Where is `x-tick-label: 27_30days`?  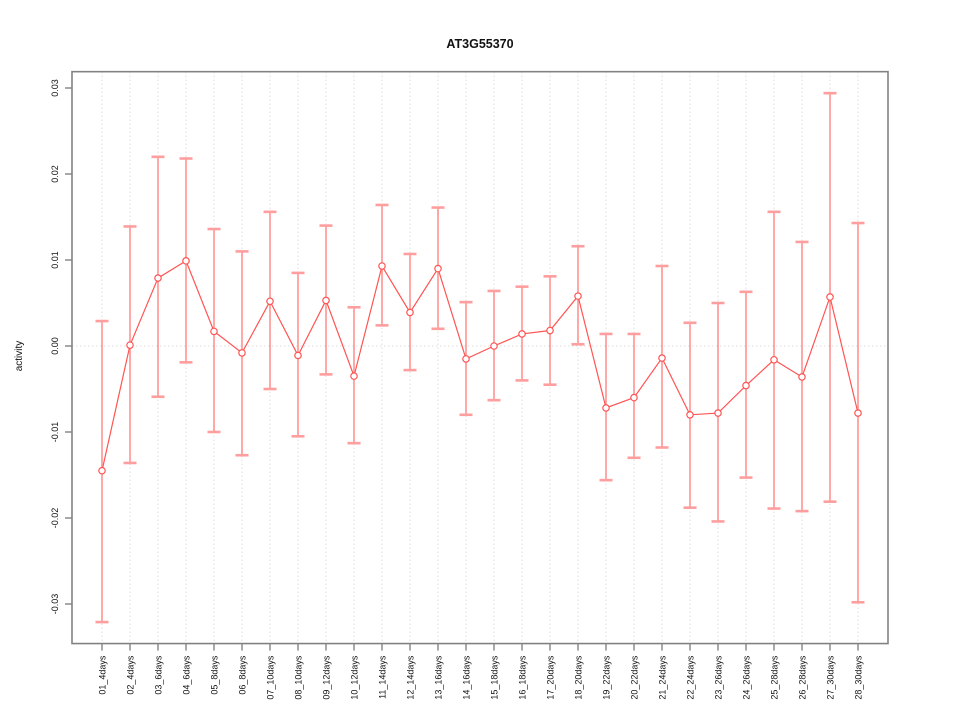 x-tick-label: 27_30days is located at coordinates (831, 677).